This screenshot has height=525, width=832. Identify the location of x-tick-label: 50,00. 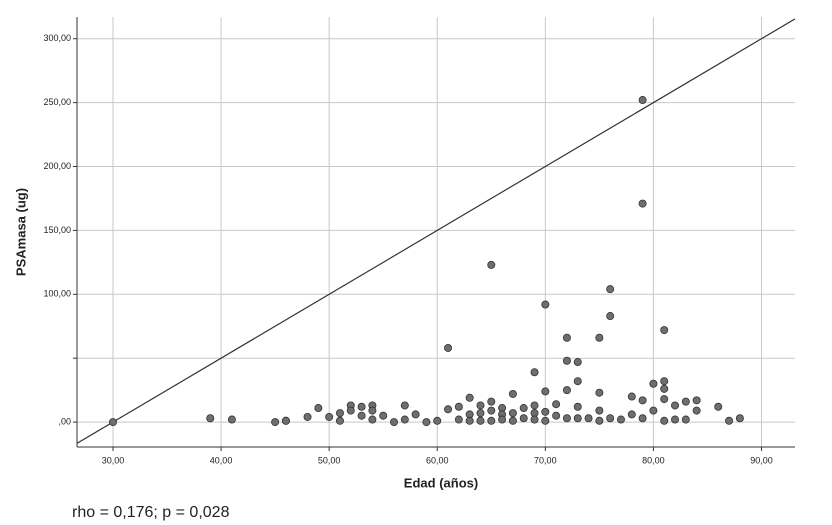
(329, 460).